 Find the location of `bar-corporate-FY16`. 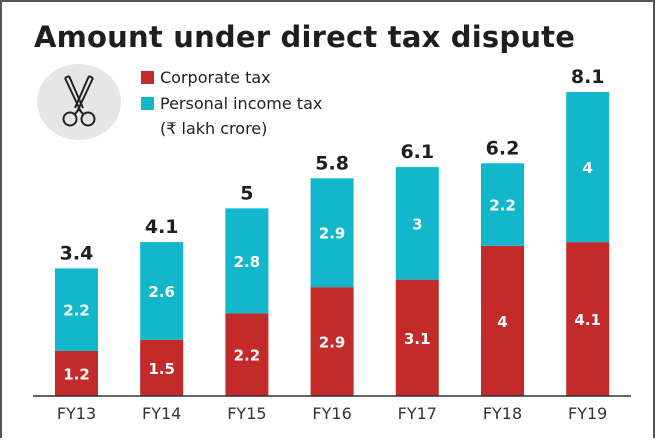

bar-corporate-FY16 is located at coordinates (332, 341).